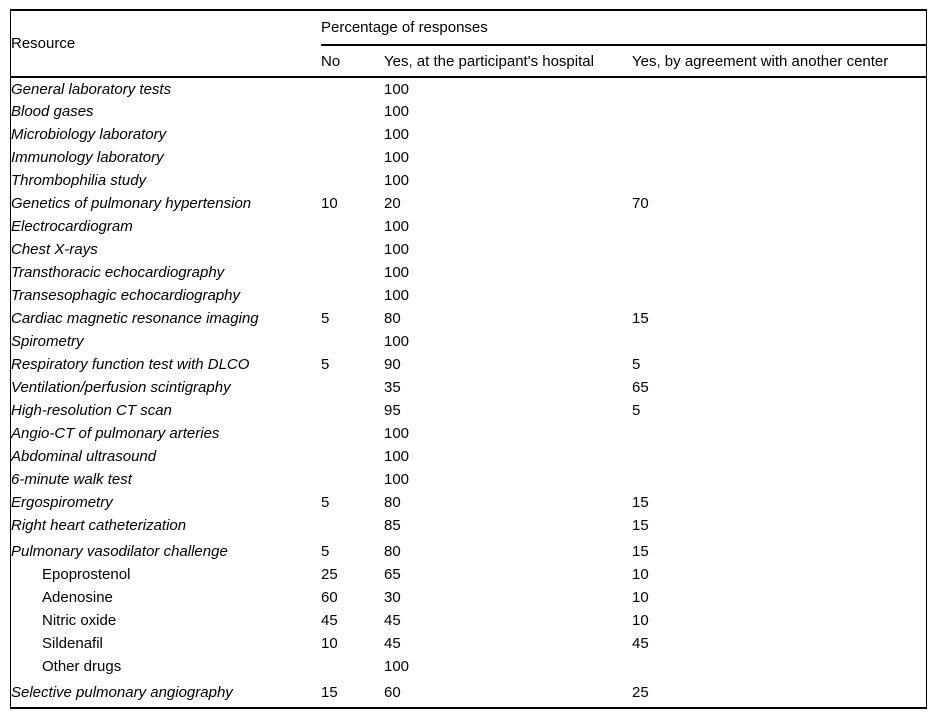  I want to click on yes-hospital-cell: 65, so click(392, 574).